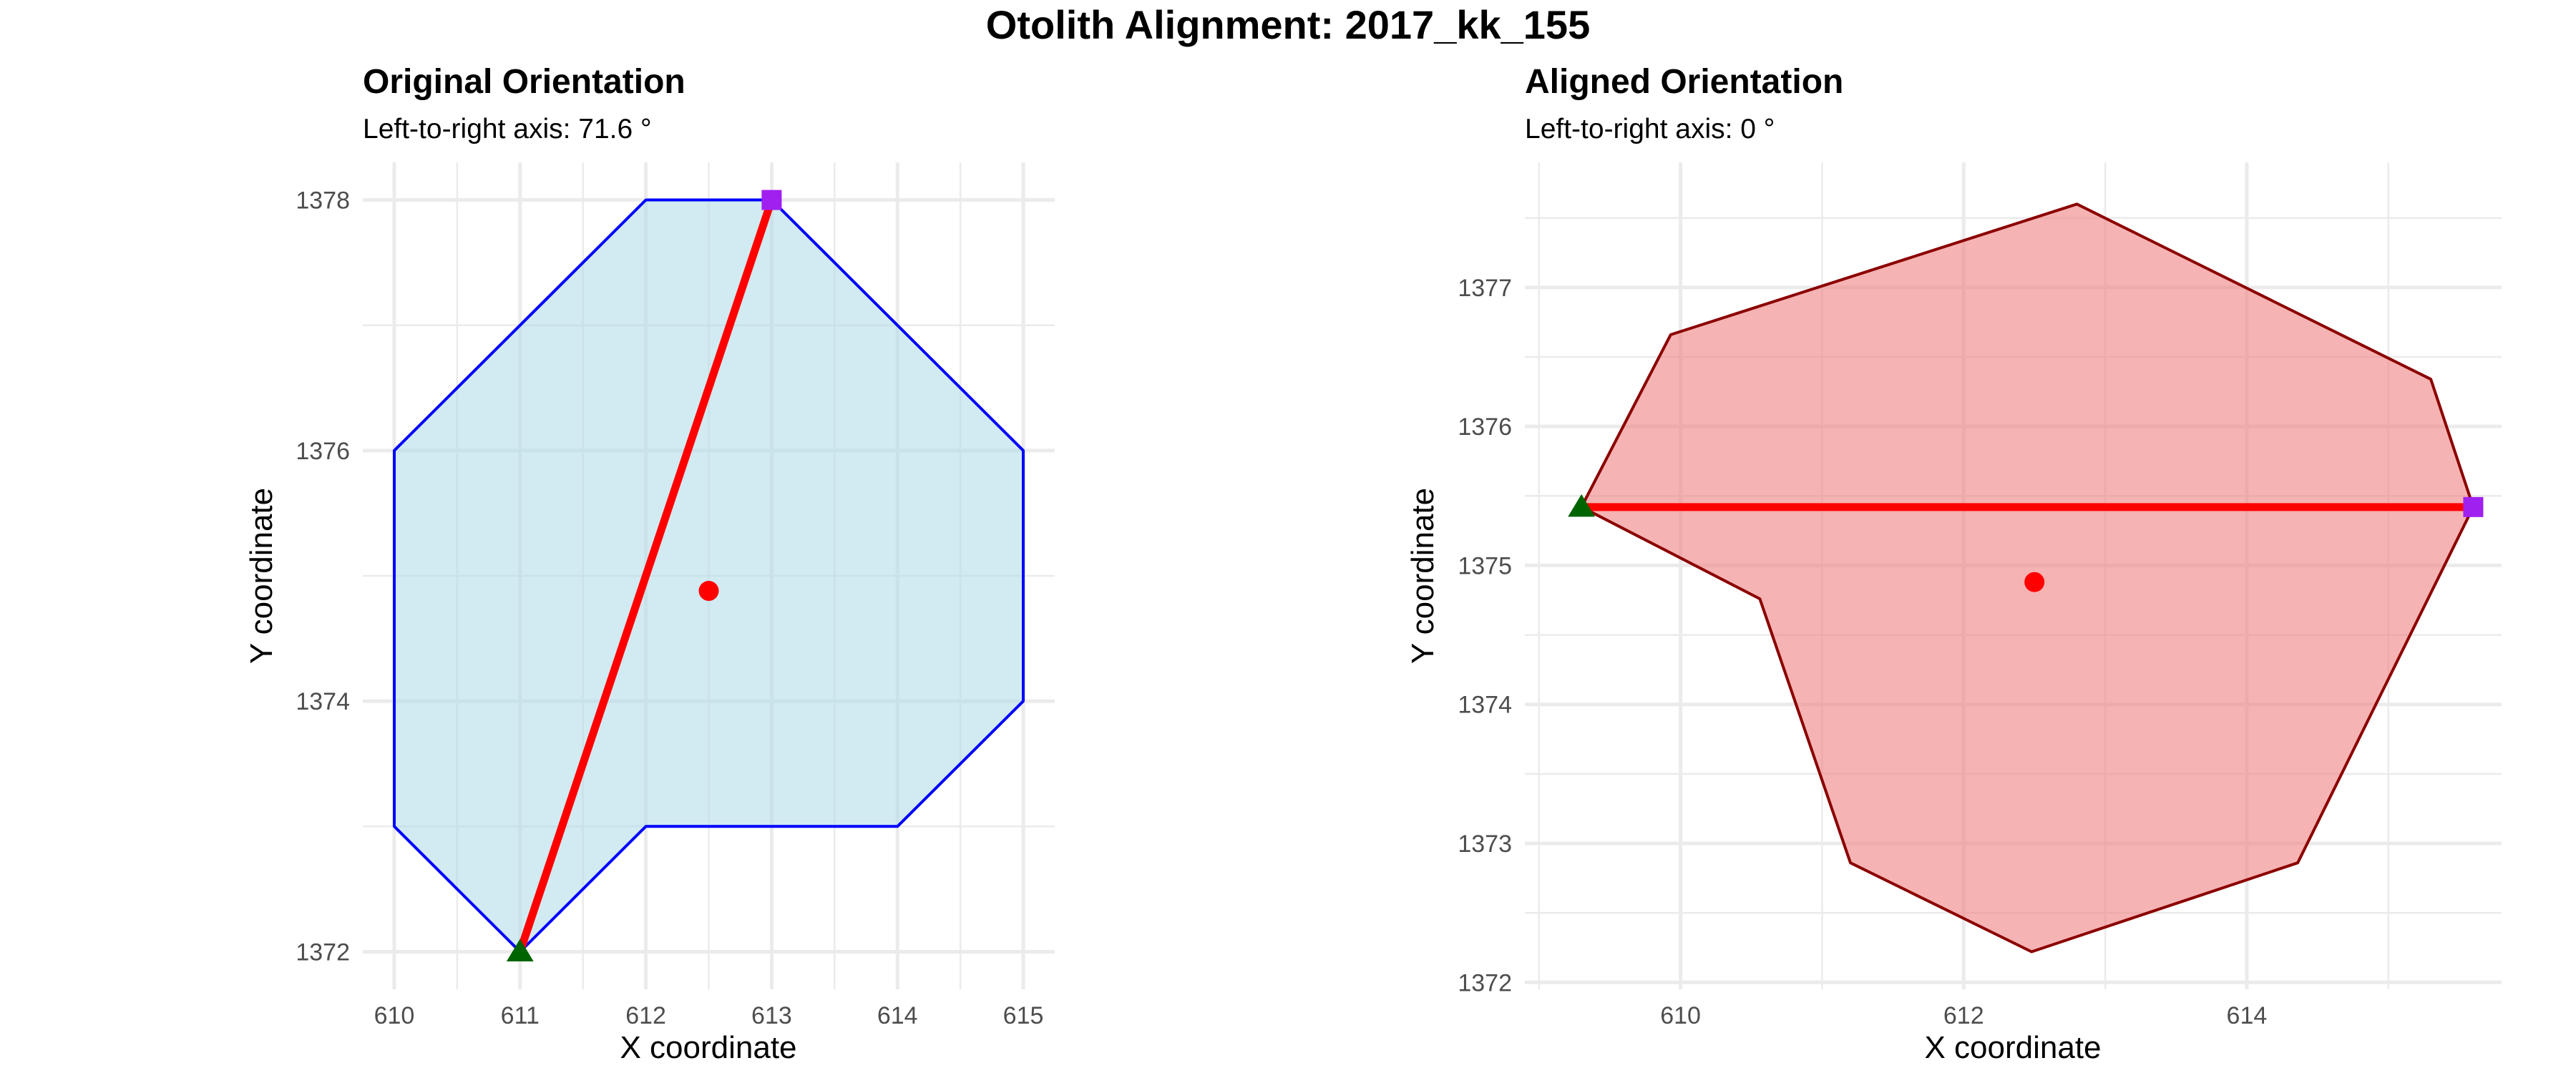 The width and height of the screenshot is (2576, 1073). I want to click on original-y-tick-label: 1372, so click(323, 952).